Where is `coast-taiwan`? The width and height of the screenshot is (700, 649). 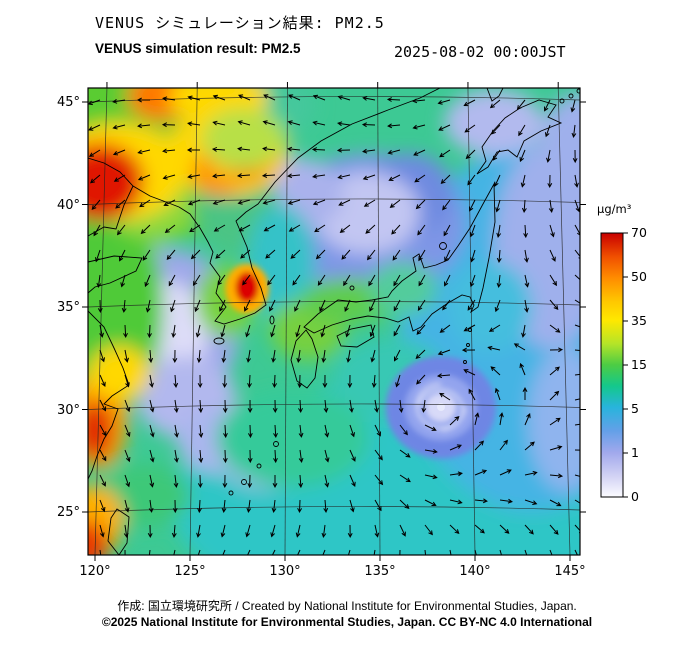
coast-taiwan is located at coordinates (118, 531).